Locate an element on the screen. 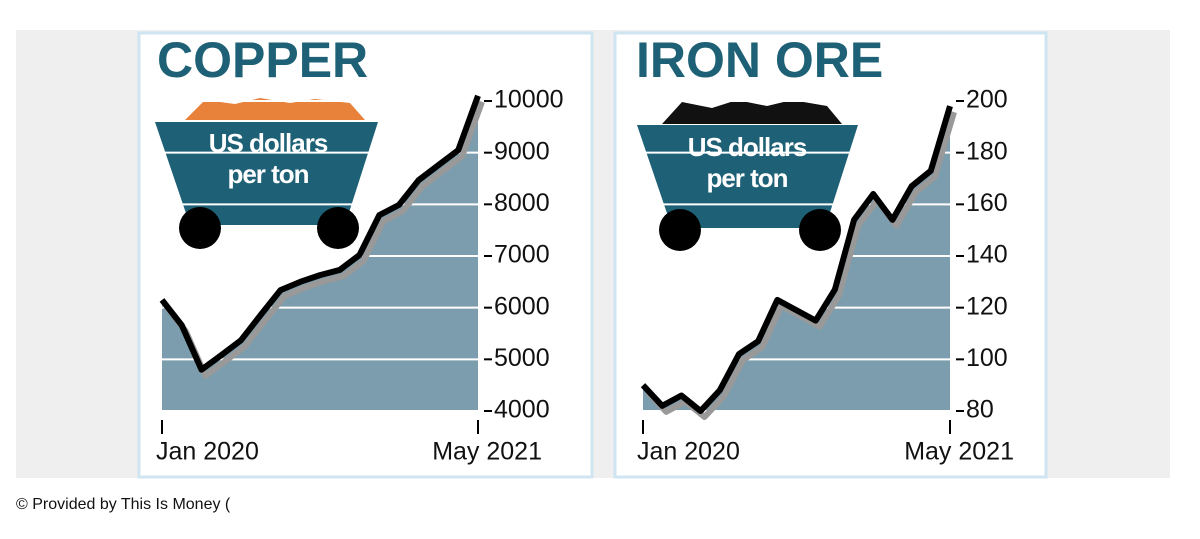 The height and width of the screenshot is (539, 1200). y-tick-label: 100 is located at coordinates (987, 358).